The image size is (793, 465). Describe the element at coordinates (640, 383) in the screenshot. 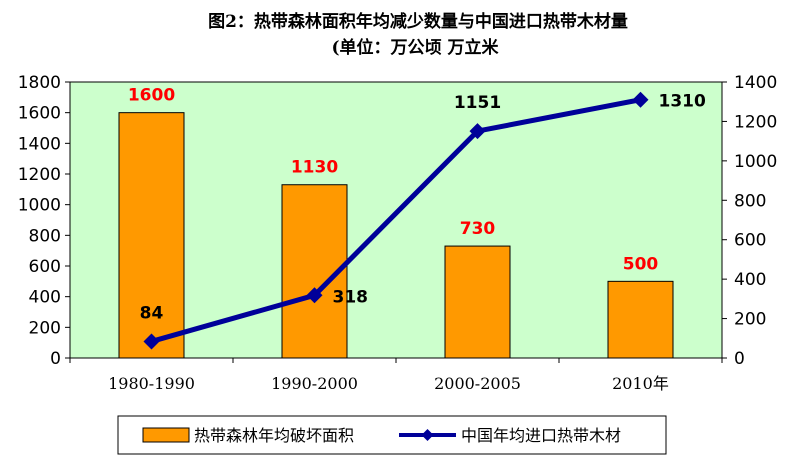

I see `category-label: 2010年` at that location.